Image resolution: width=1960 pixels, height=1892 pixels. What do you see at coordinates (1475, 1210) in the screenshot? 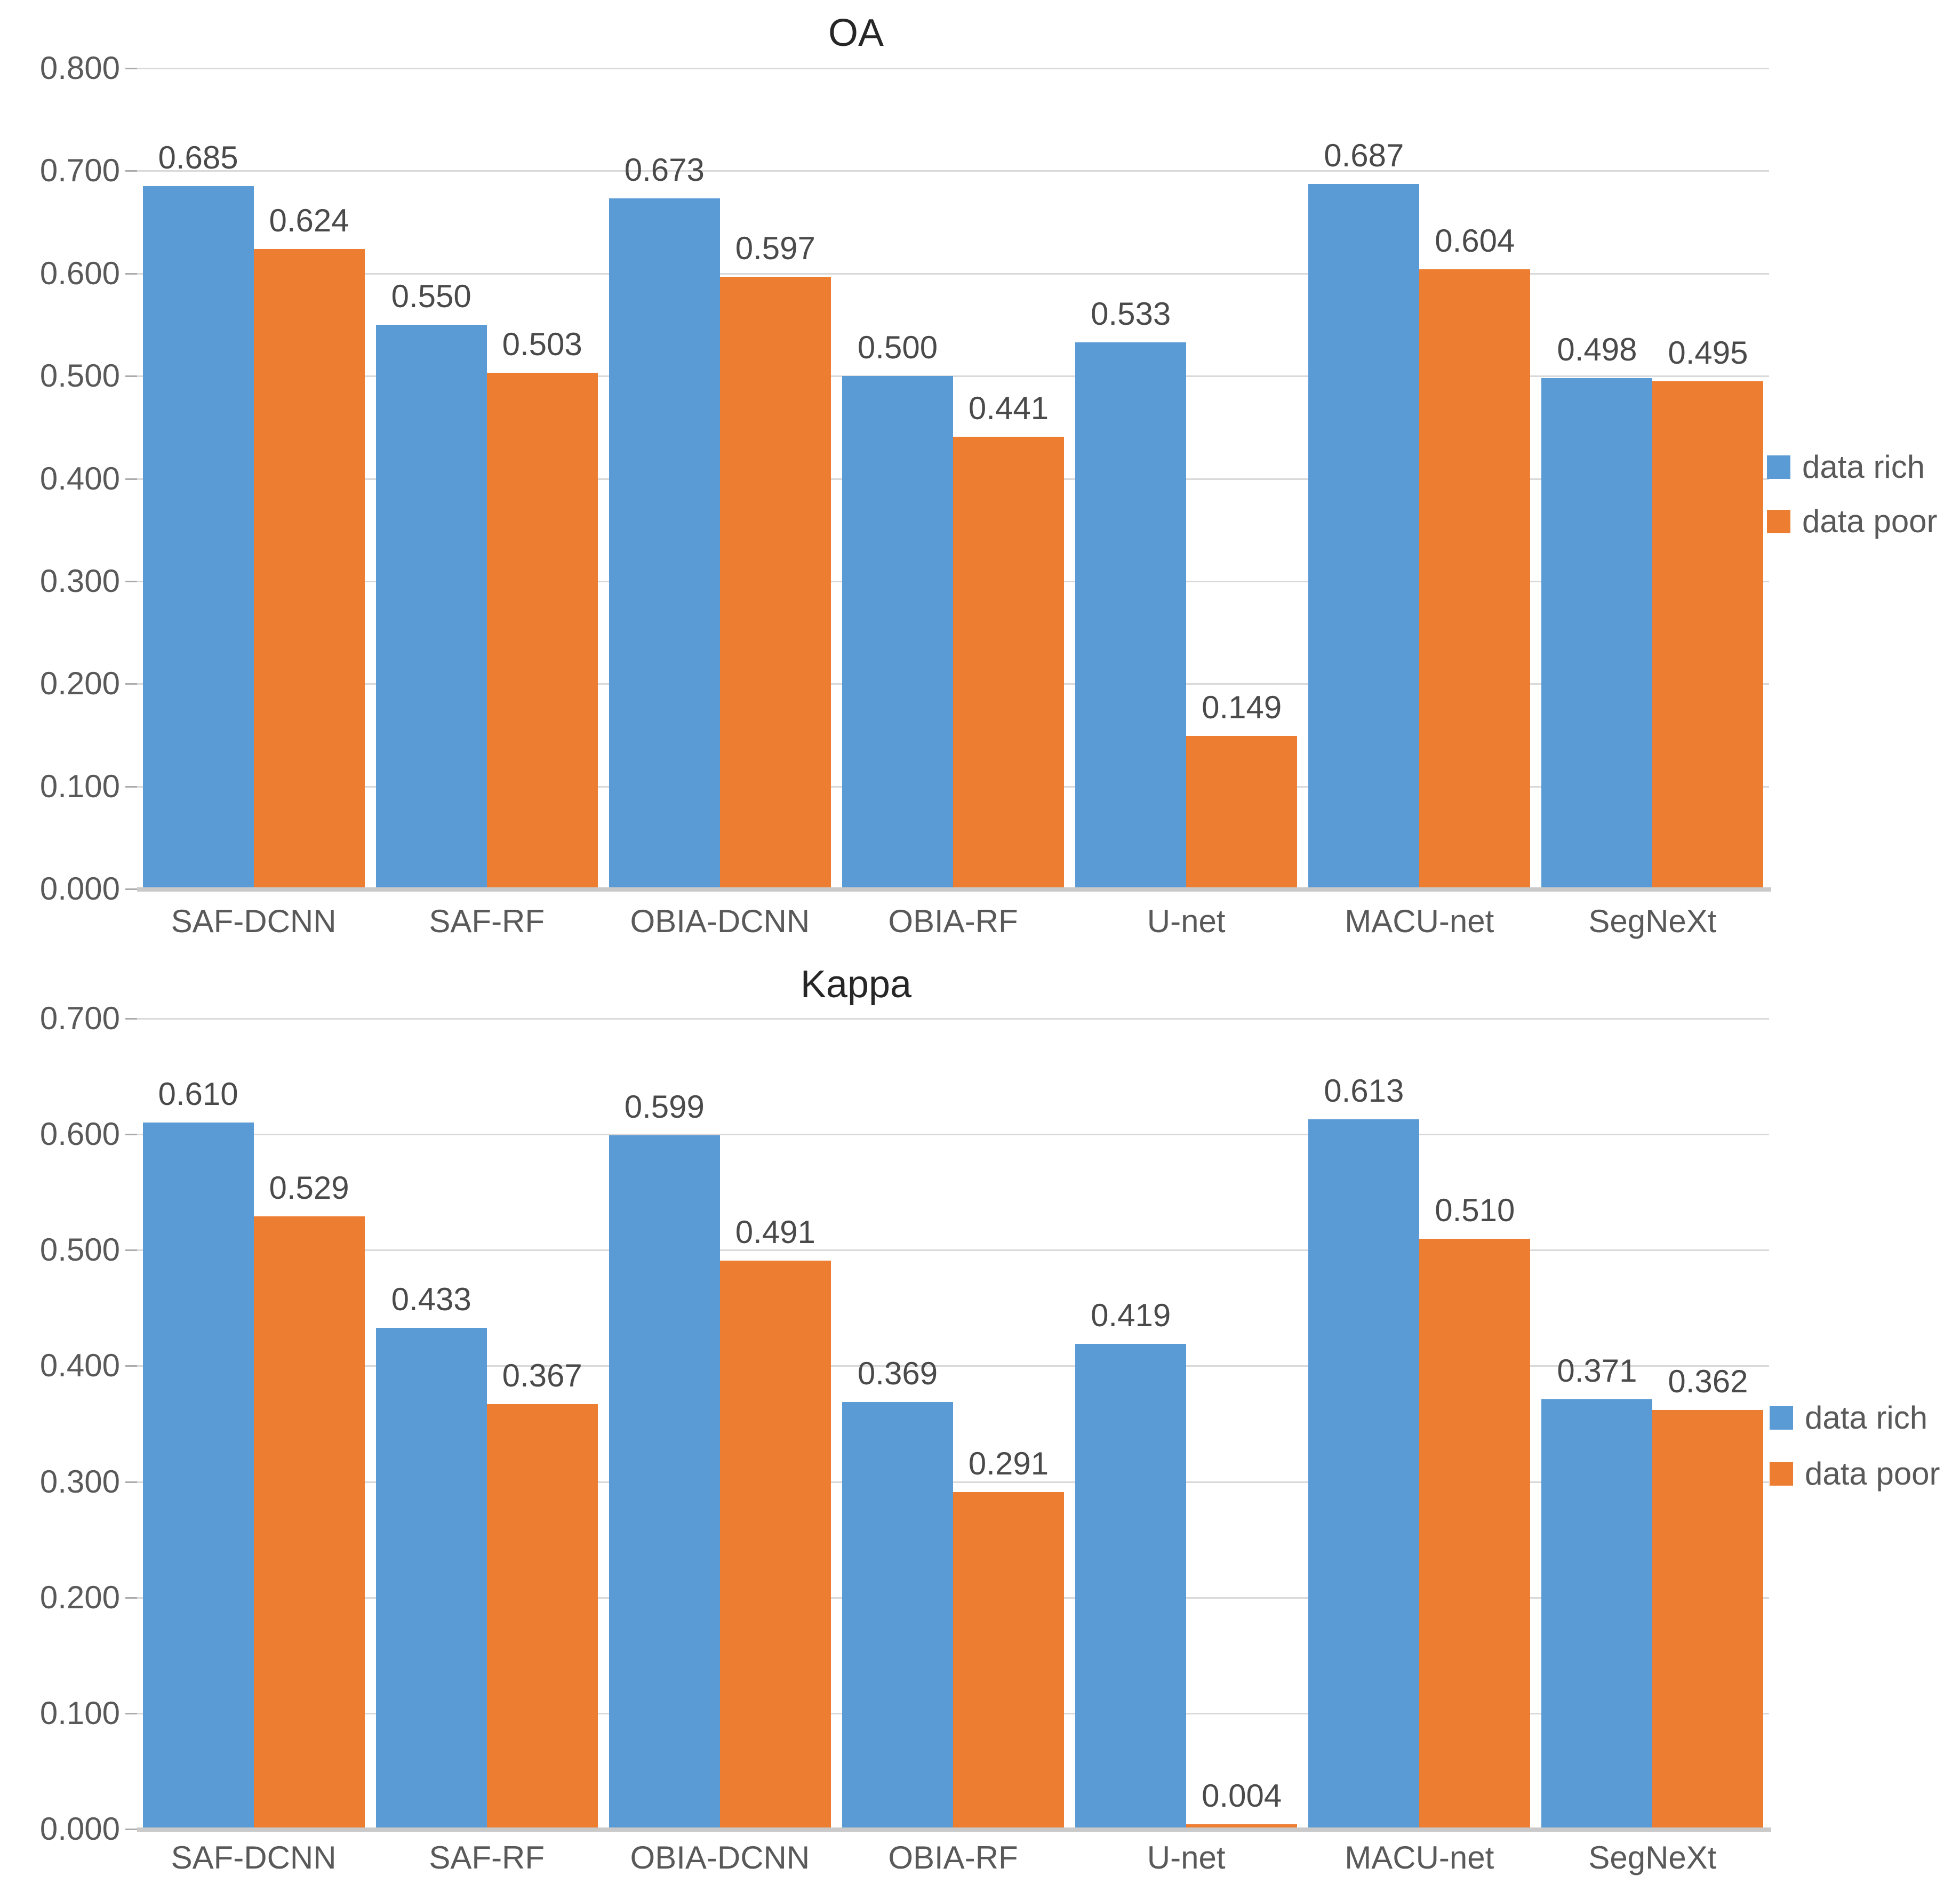
I see `value-label: 0.510` at bounding box center [1475, 1210].